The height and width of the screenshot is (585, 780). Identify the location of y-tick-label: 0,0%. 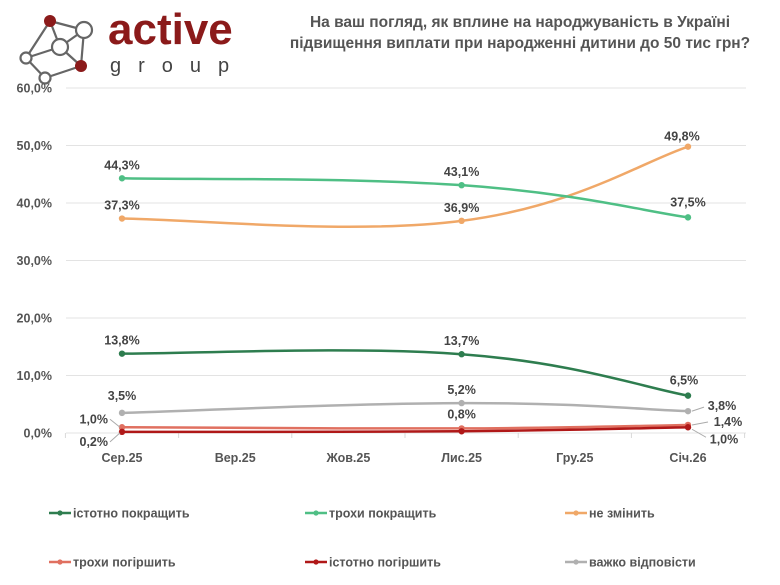
(38, 434).